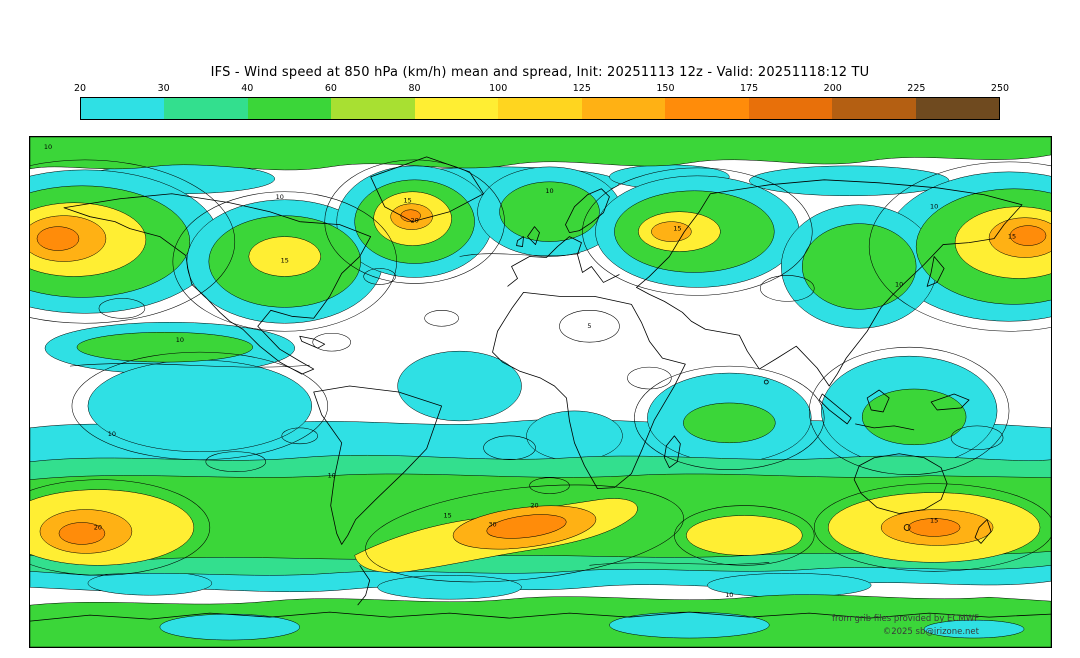 Image resolution: width=1080 pixels, height=658 pixels. I want to click on colorbar-tick: 250, so click(1000, 88).